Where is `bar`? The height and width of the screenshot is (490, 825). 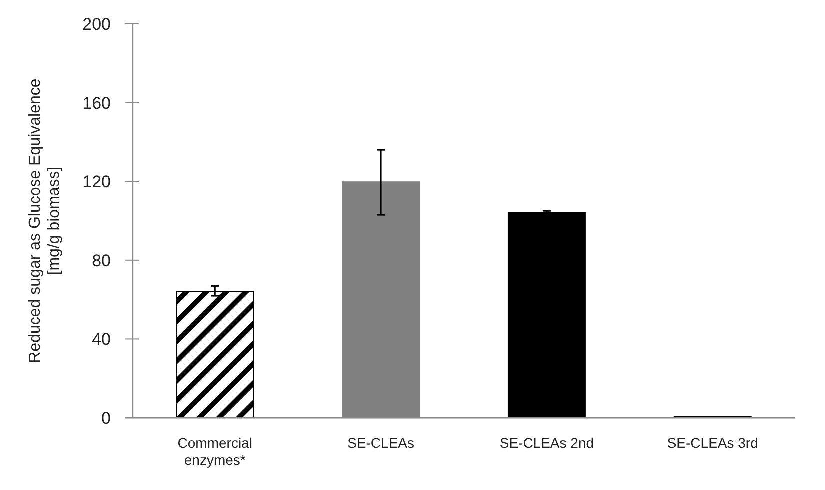
bar is located at coordinates (547, 315).